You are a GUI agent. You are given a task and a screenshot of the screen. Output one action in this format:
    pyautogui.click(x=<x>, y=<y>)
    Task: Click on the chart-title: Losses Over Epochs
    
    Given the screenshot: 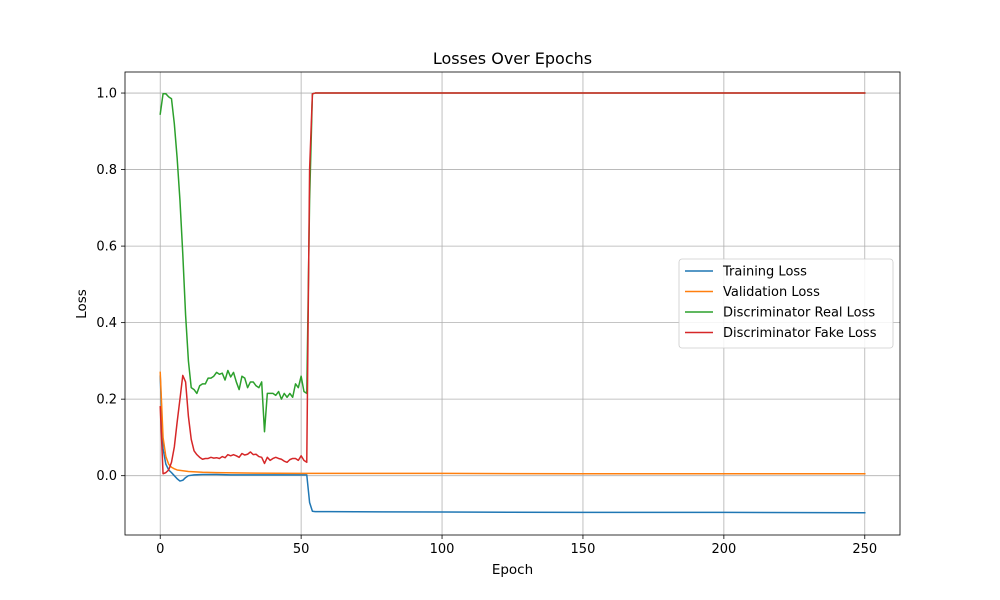 What is the action you would take?
    pyautogui.click(x=512, y=58)
    